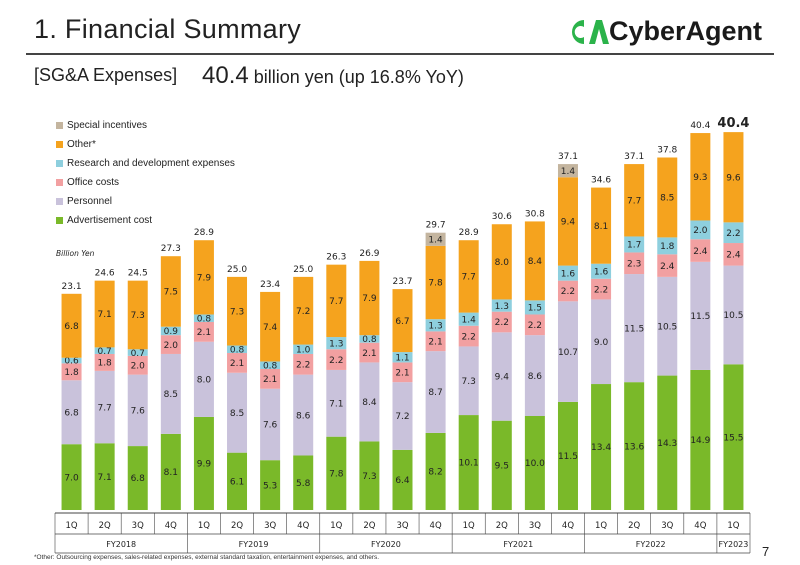  What do you see at coordinates (90, 201) in the screenshot?
I see `legend-label-personnel: Personnel` at bounding box center [90, 201].